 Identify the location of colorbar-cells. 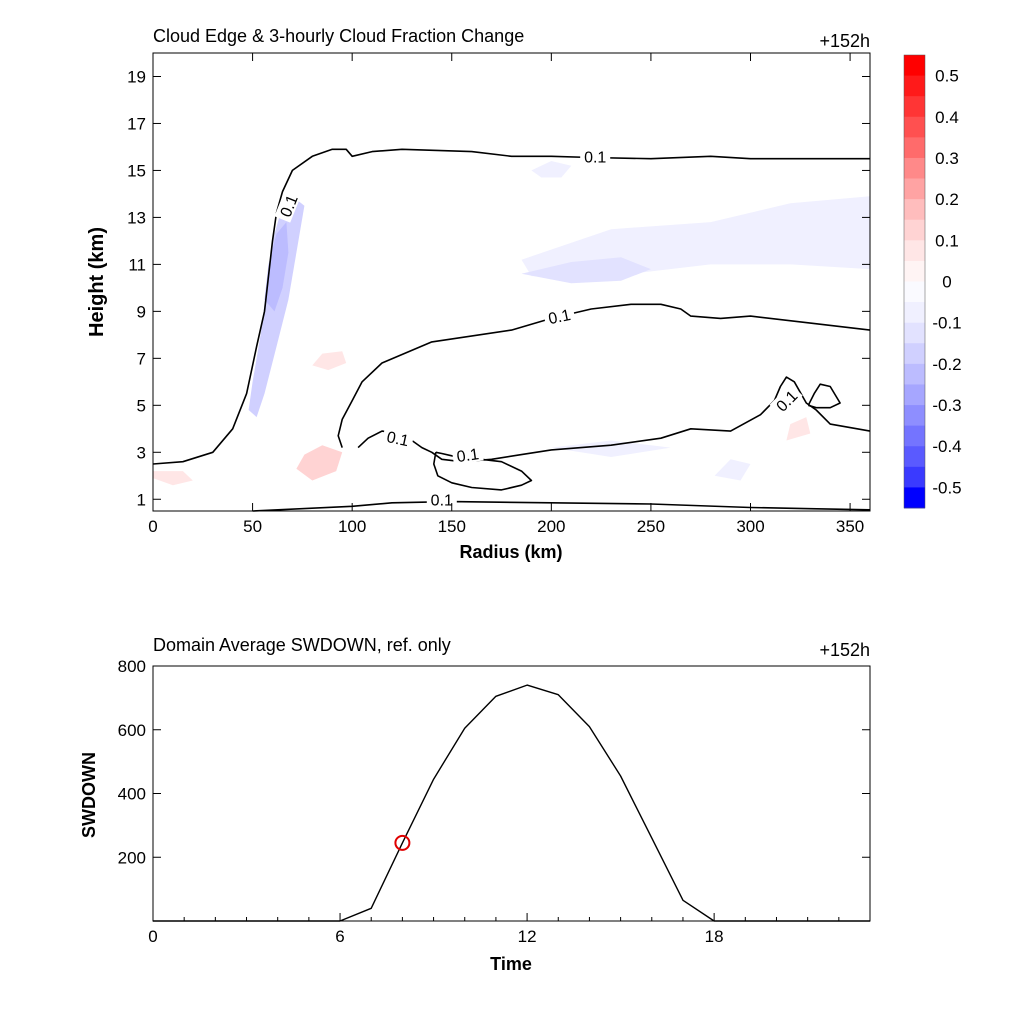
(914, 282).